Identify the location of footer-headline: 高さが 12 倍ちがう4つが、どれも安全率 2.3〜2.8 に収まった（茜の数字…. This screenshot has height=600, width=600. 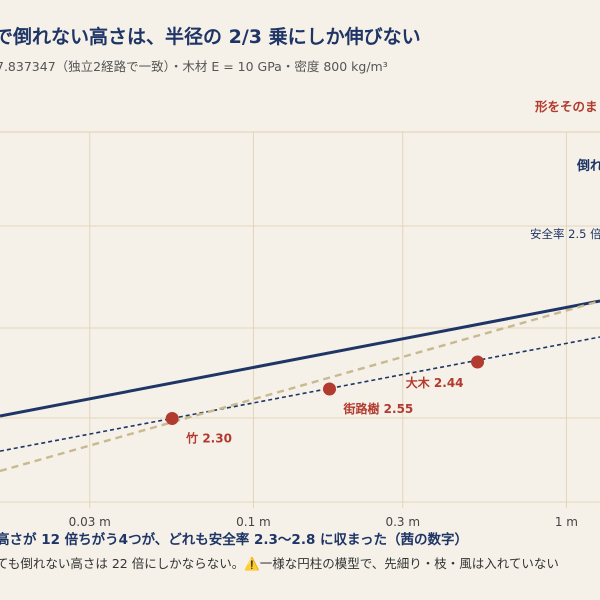
(234, 540).